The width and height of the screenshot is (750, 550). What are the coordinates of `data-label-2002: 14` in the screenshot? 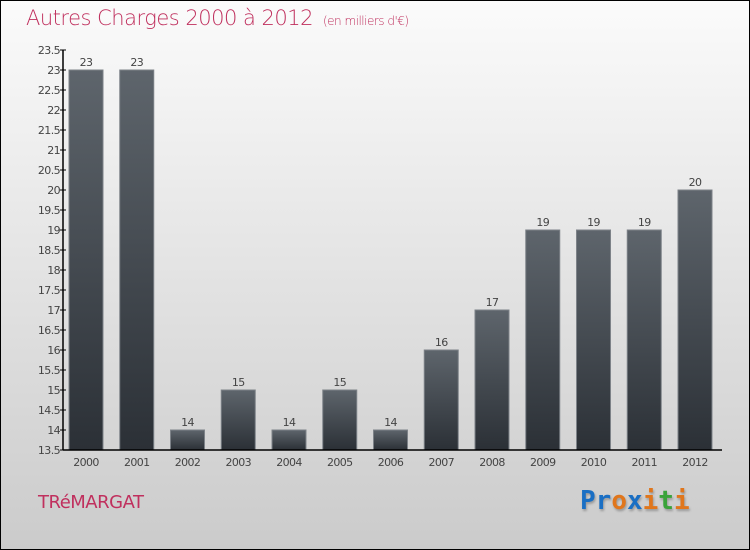 It's located at (187, 422).